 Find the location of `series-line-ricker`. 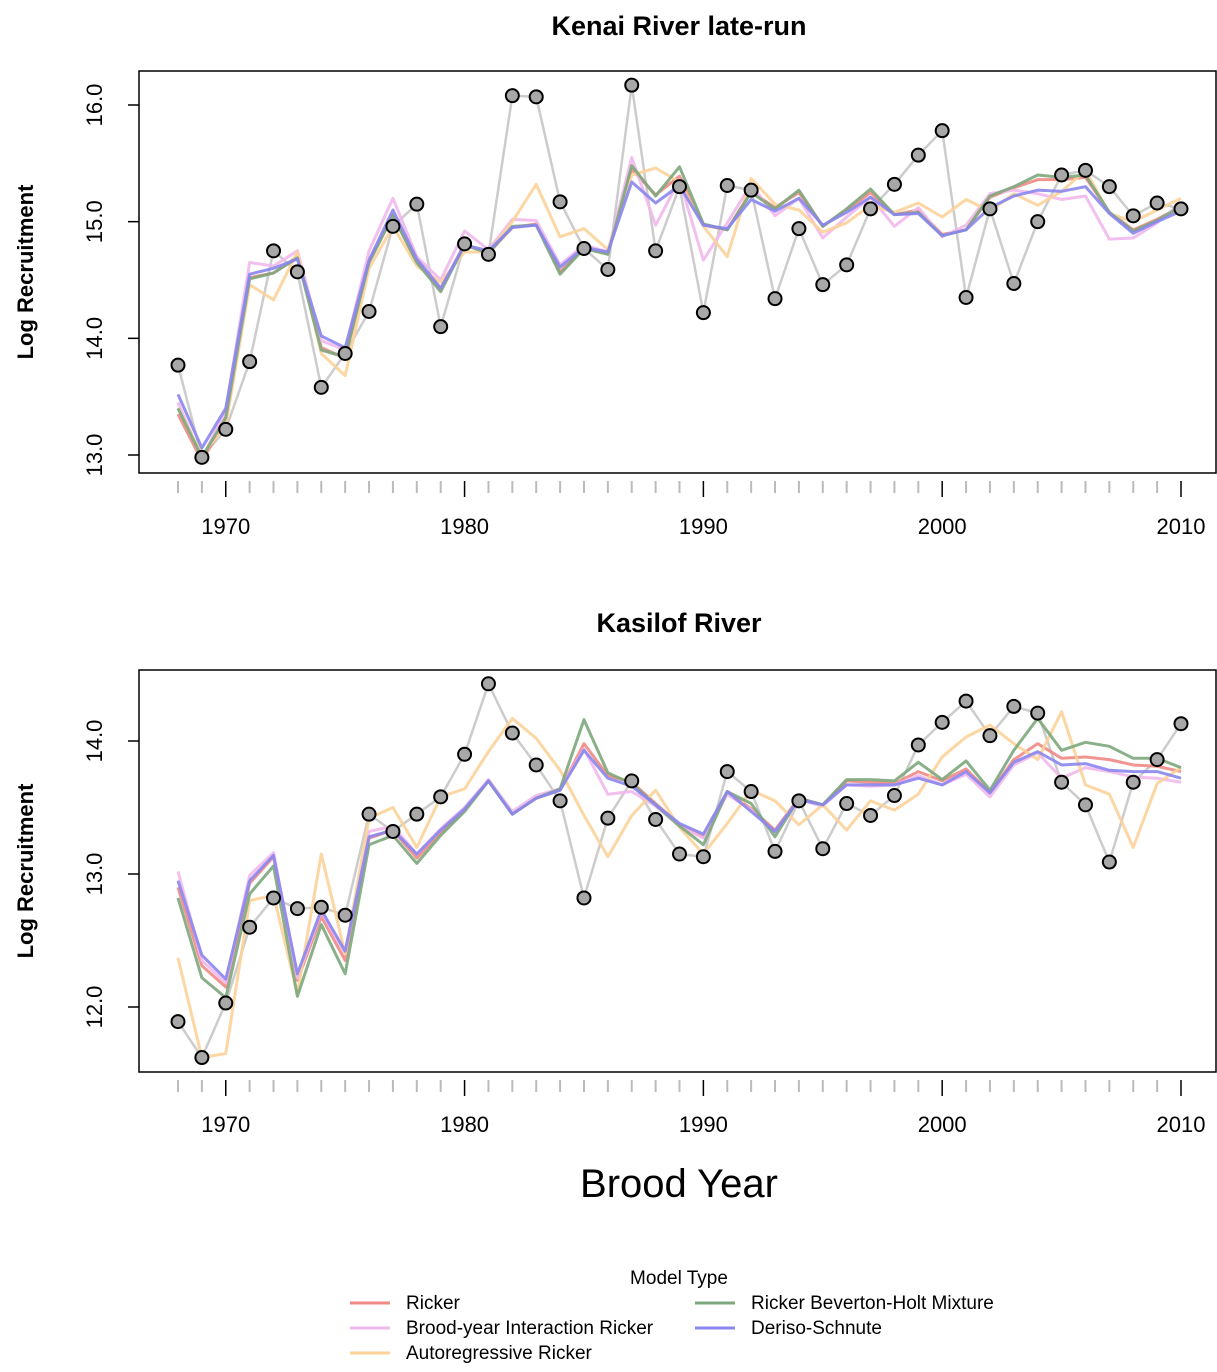

series-line-ricker is located at coordinates (679, 865).